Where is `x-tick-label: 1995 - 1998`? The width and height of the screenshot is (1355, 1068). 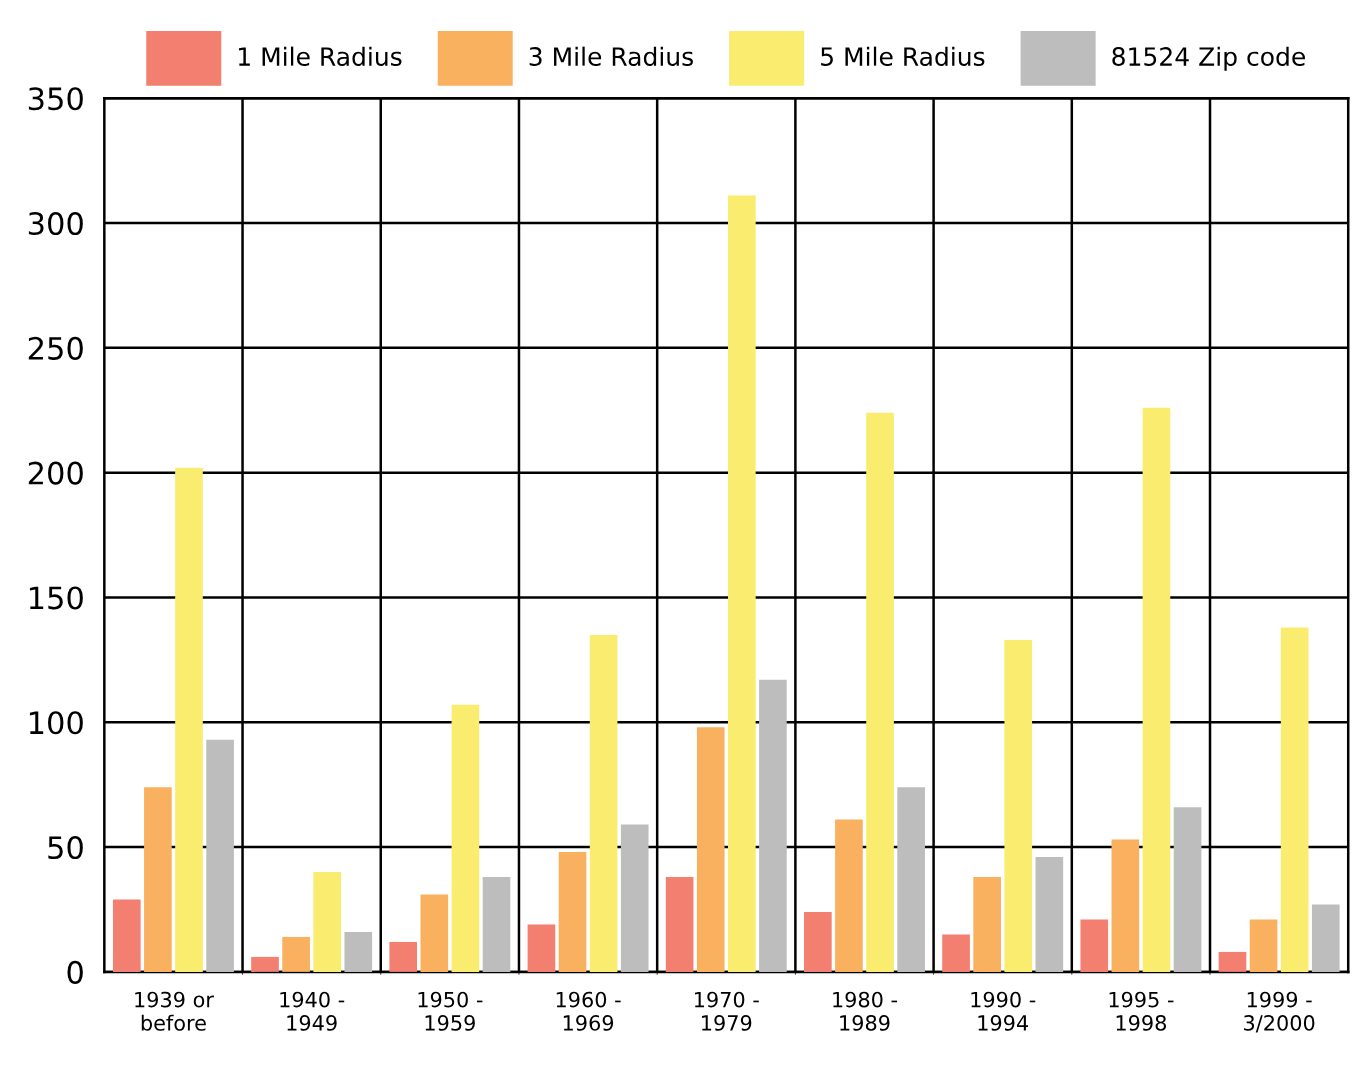
x-tick-label: 1995 - 1998 is located at coordinates (1141, 1011).